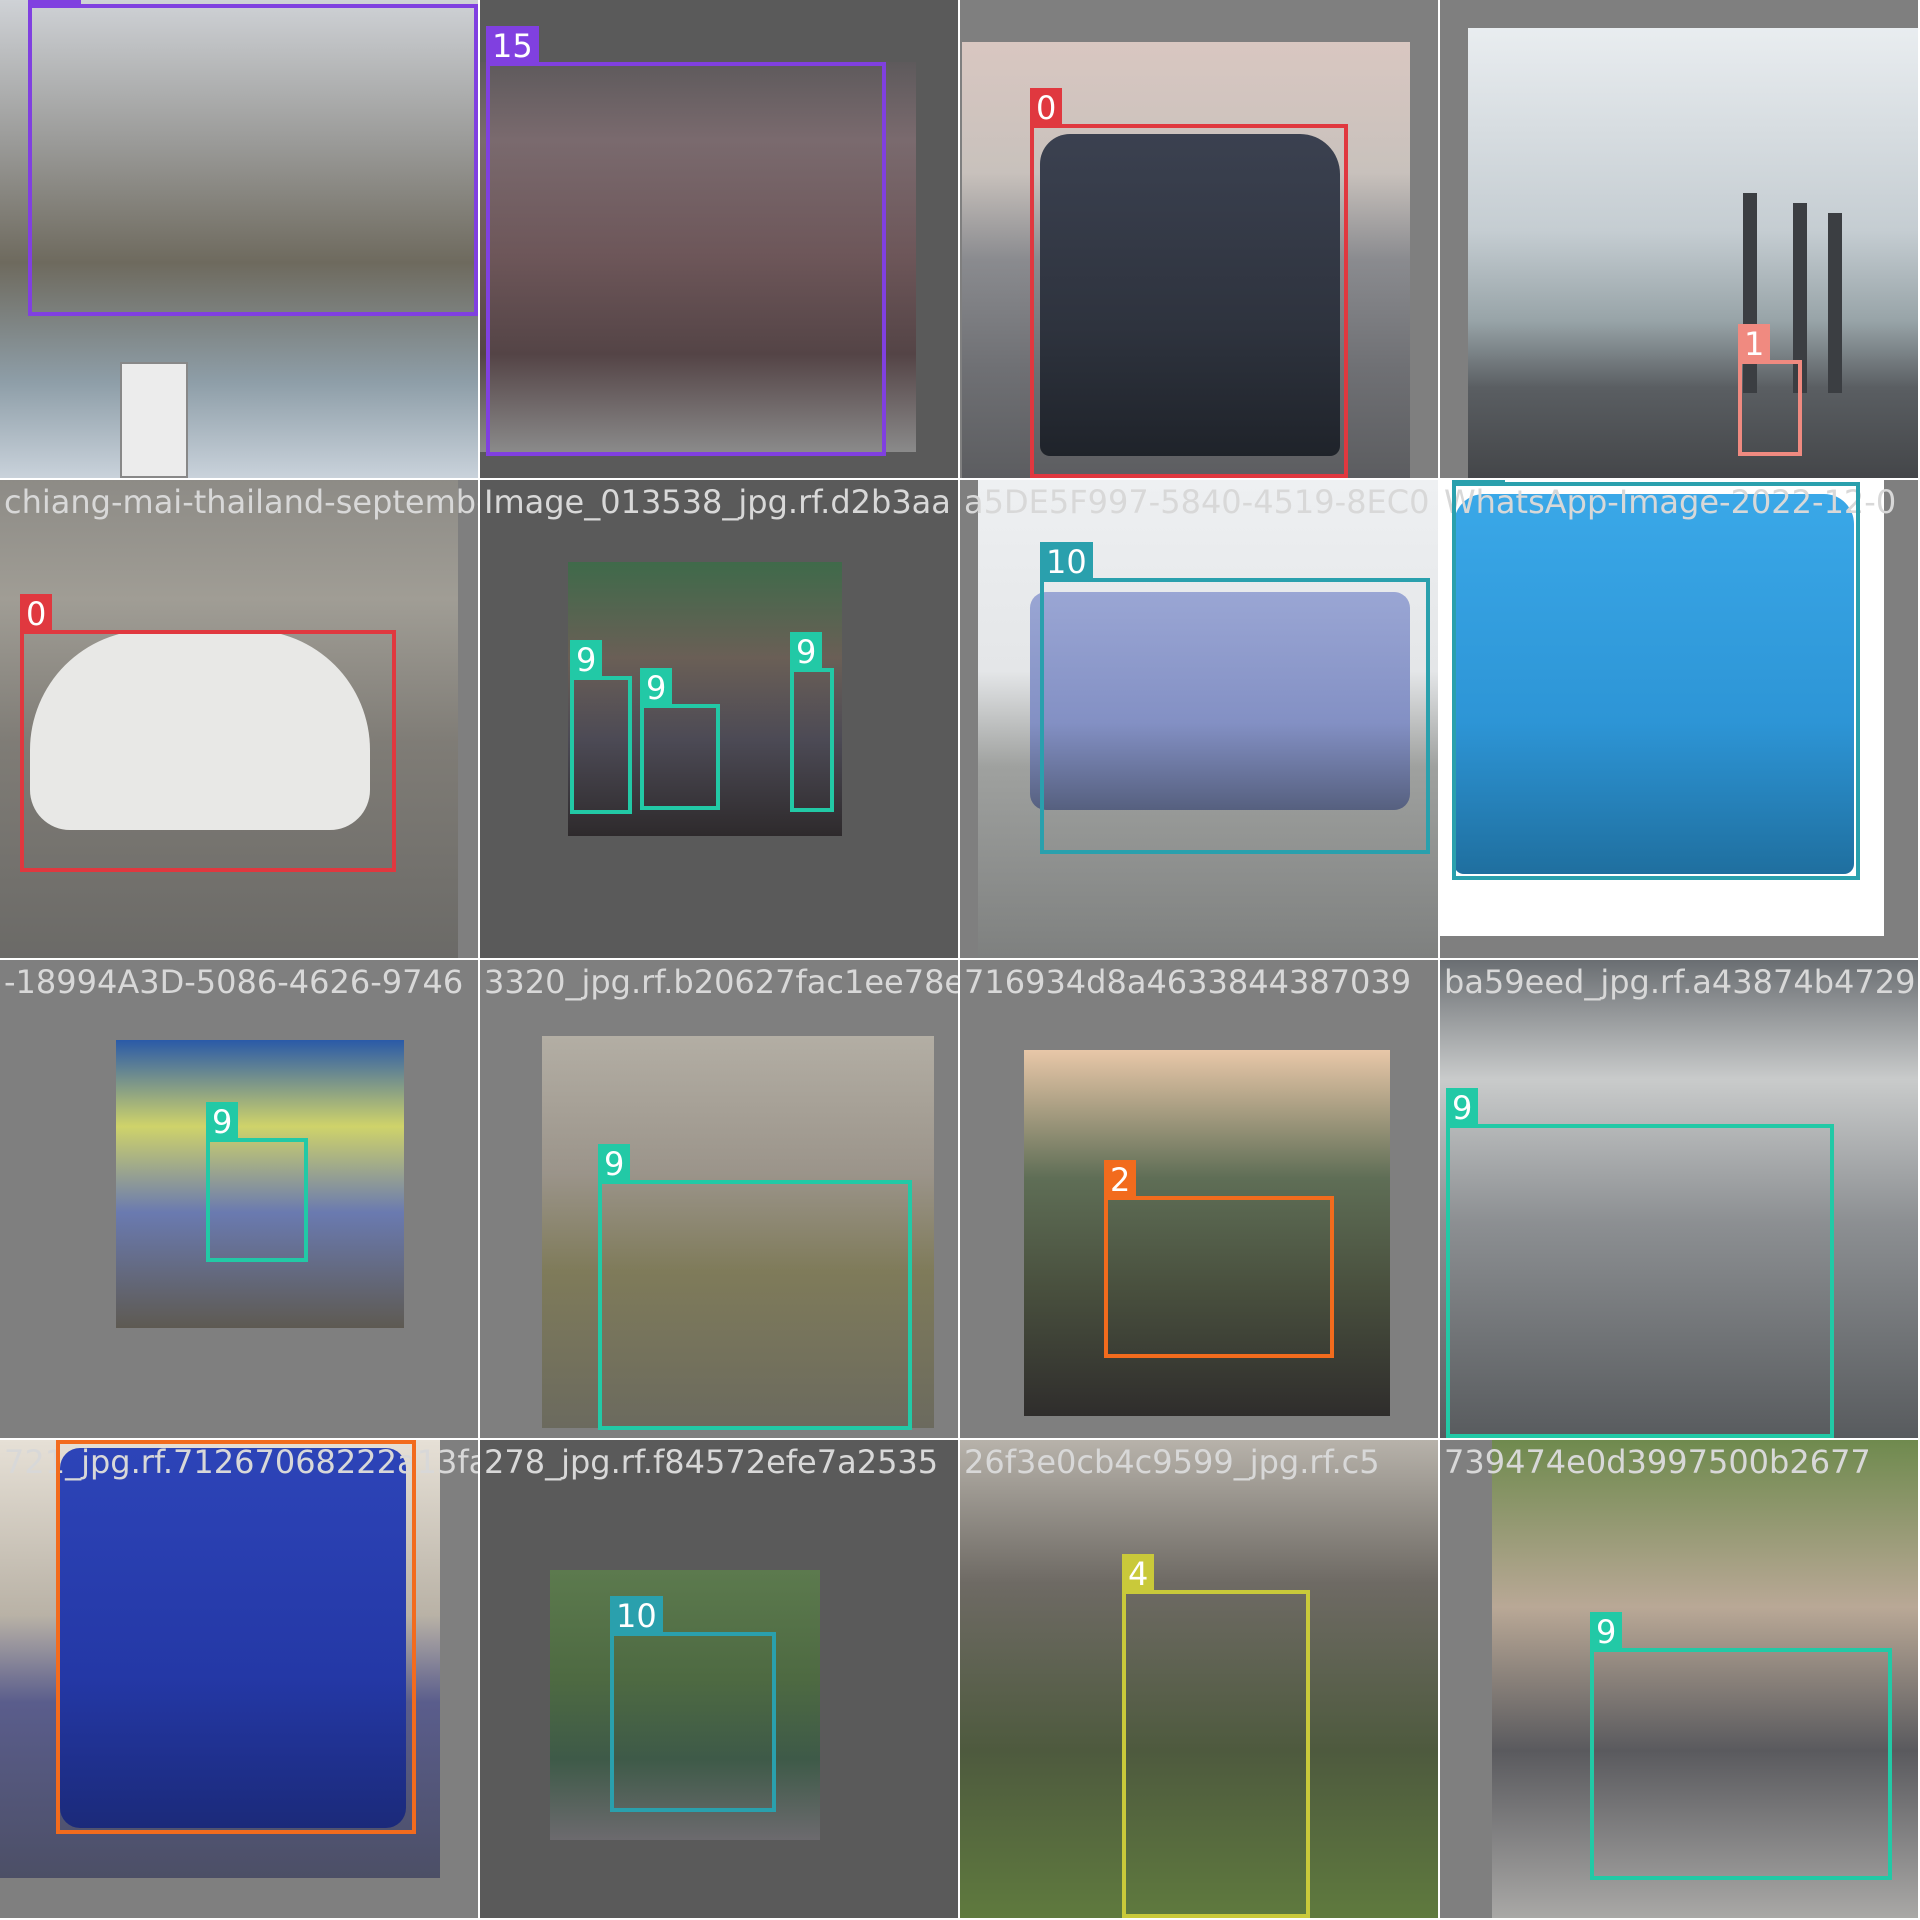 The image size is (1920, 1920). I want to click on mosaic-tile: 0, so click(1199, 239).